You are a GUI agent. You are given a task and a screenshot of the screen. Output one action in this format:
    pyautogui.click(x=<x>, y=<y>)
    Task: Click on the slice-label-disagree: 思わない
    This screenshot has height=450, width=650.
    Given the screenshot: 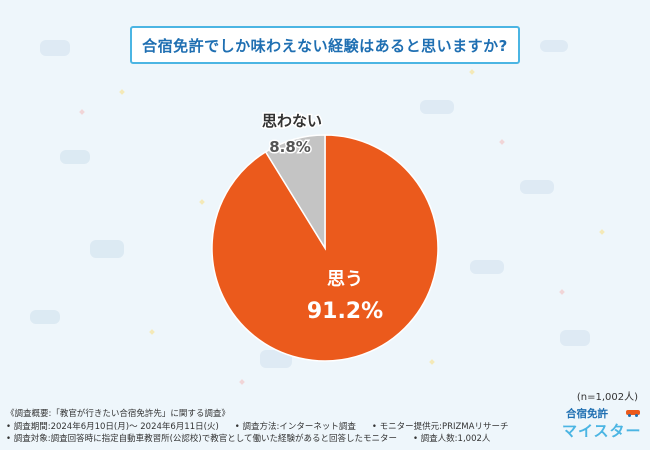 What is the action you would take?
    pyautogui.click(x=292, y=121)
    